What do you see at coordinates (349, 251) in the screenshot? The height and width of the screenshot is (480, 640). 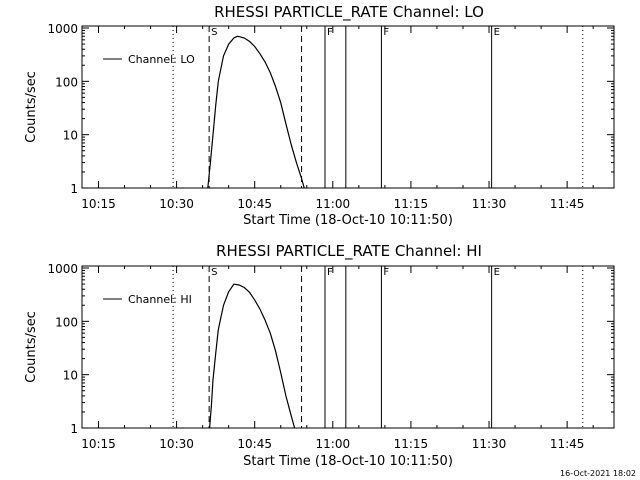 I see `chart-title: RHESSI PARTICLE_RATE Channel: HI` at bounding box center [349, 251].